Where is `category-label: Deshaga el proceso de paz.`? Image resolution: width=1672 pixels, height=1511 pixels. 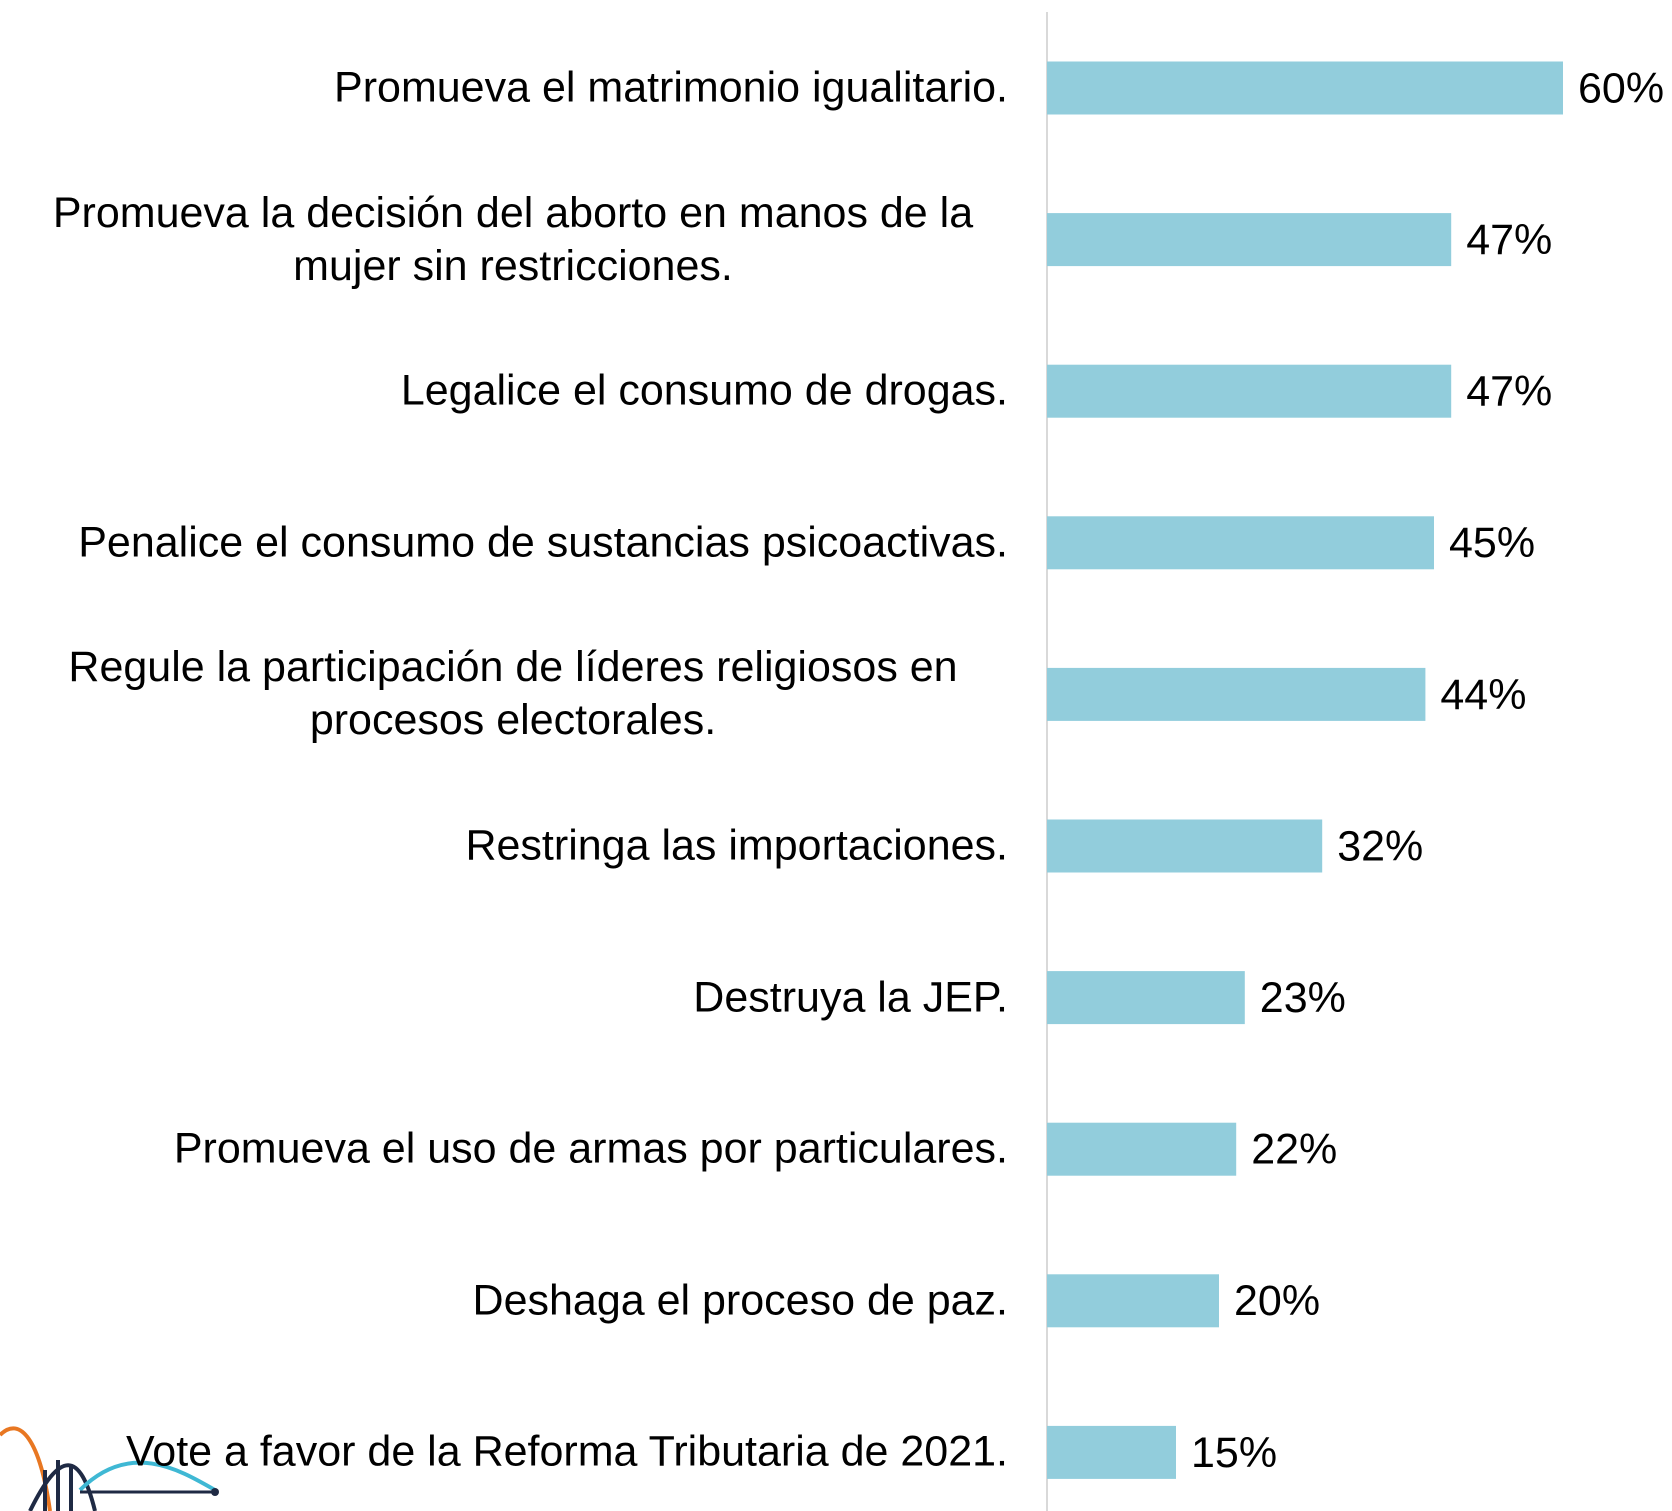 category-label: Deshaga el proceso de paz. is located at coordinates (740, 1300).